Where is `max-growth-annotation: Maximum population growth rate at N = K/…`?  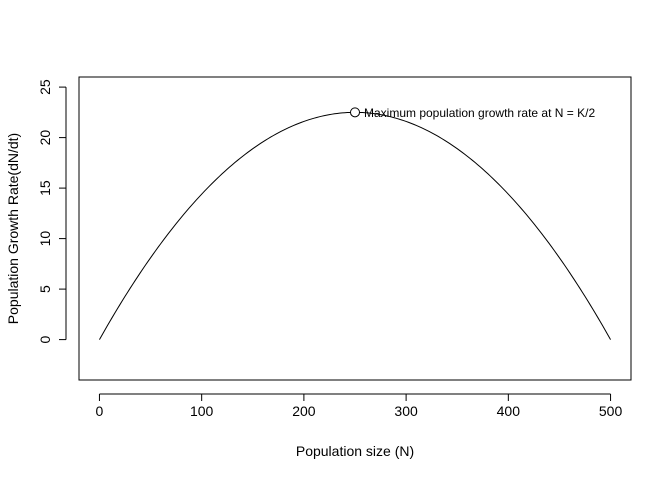
max-growth-annotation: Maximum population growth rate at N = K/… is located at coordinates (479, 113).